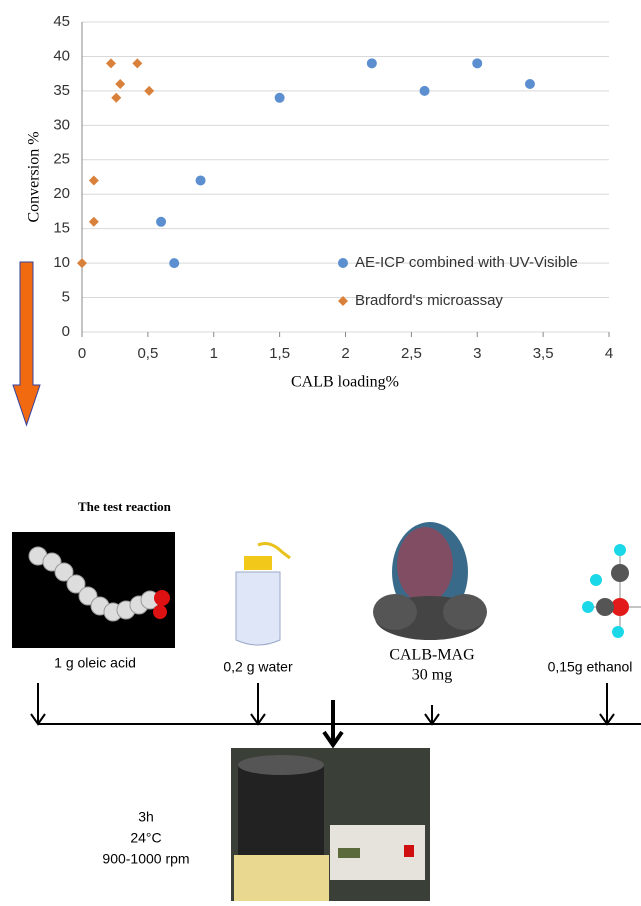  I want to click on x-tick-label: 4, so click(609, 353).